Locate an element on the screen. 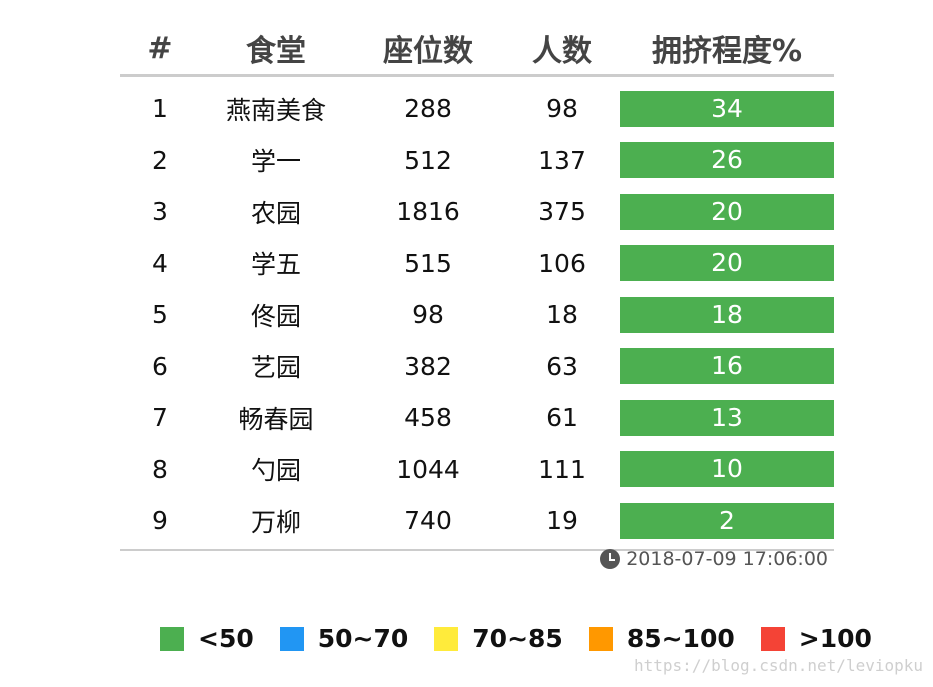 This screenshot has width=933, height=687. people-cell: 375 is located at coordinates (562, 212).